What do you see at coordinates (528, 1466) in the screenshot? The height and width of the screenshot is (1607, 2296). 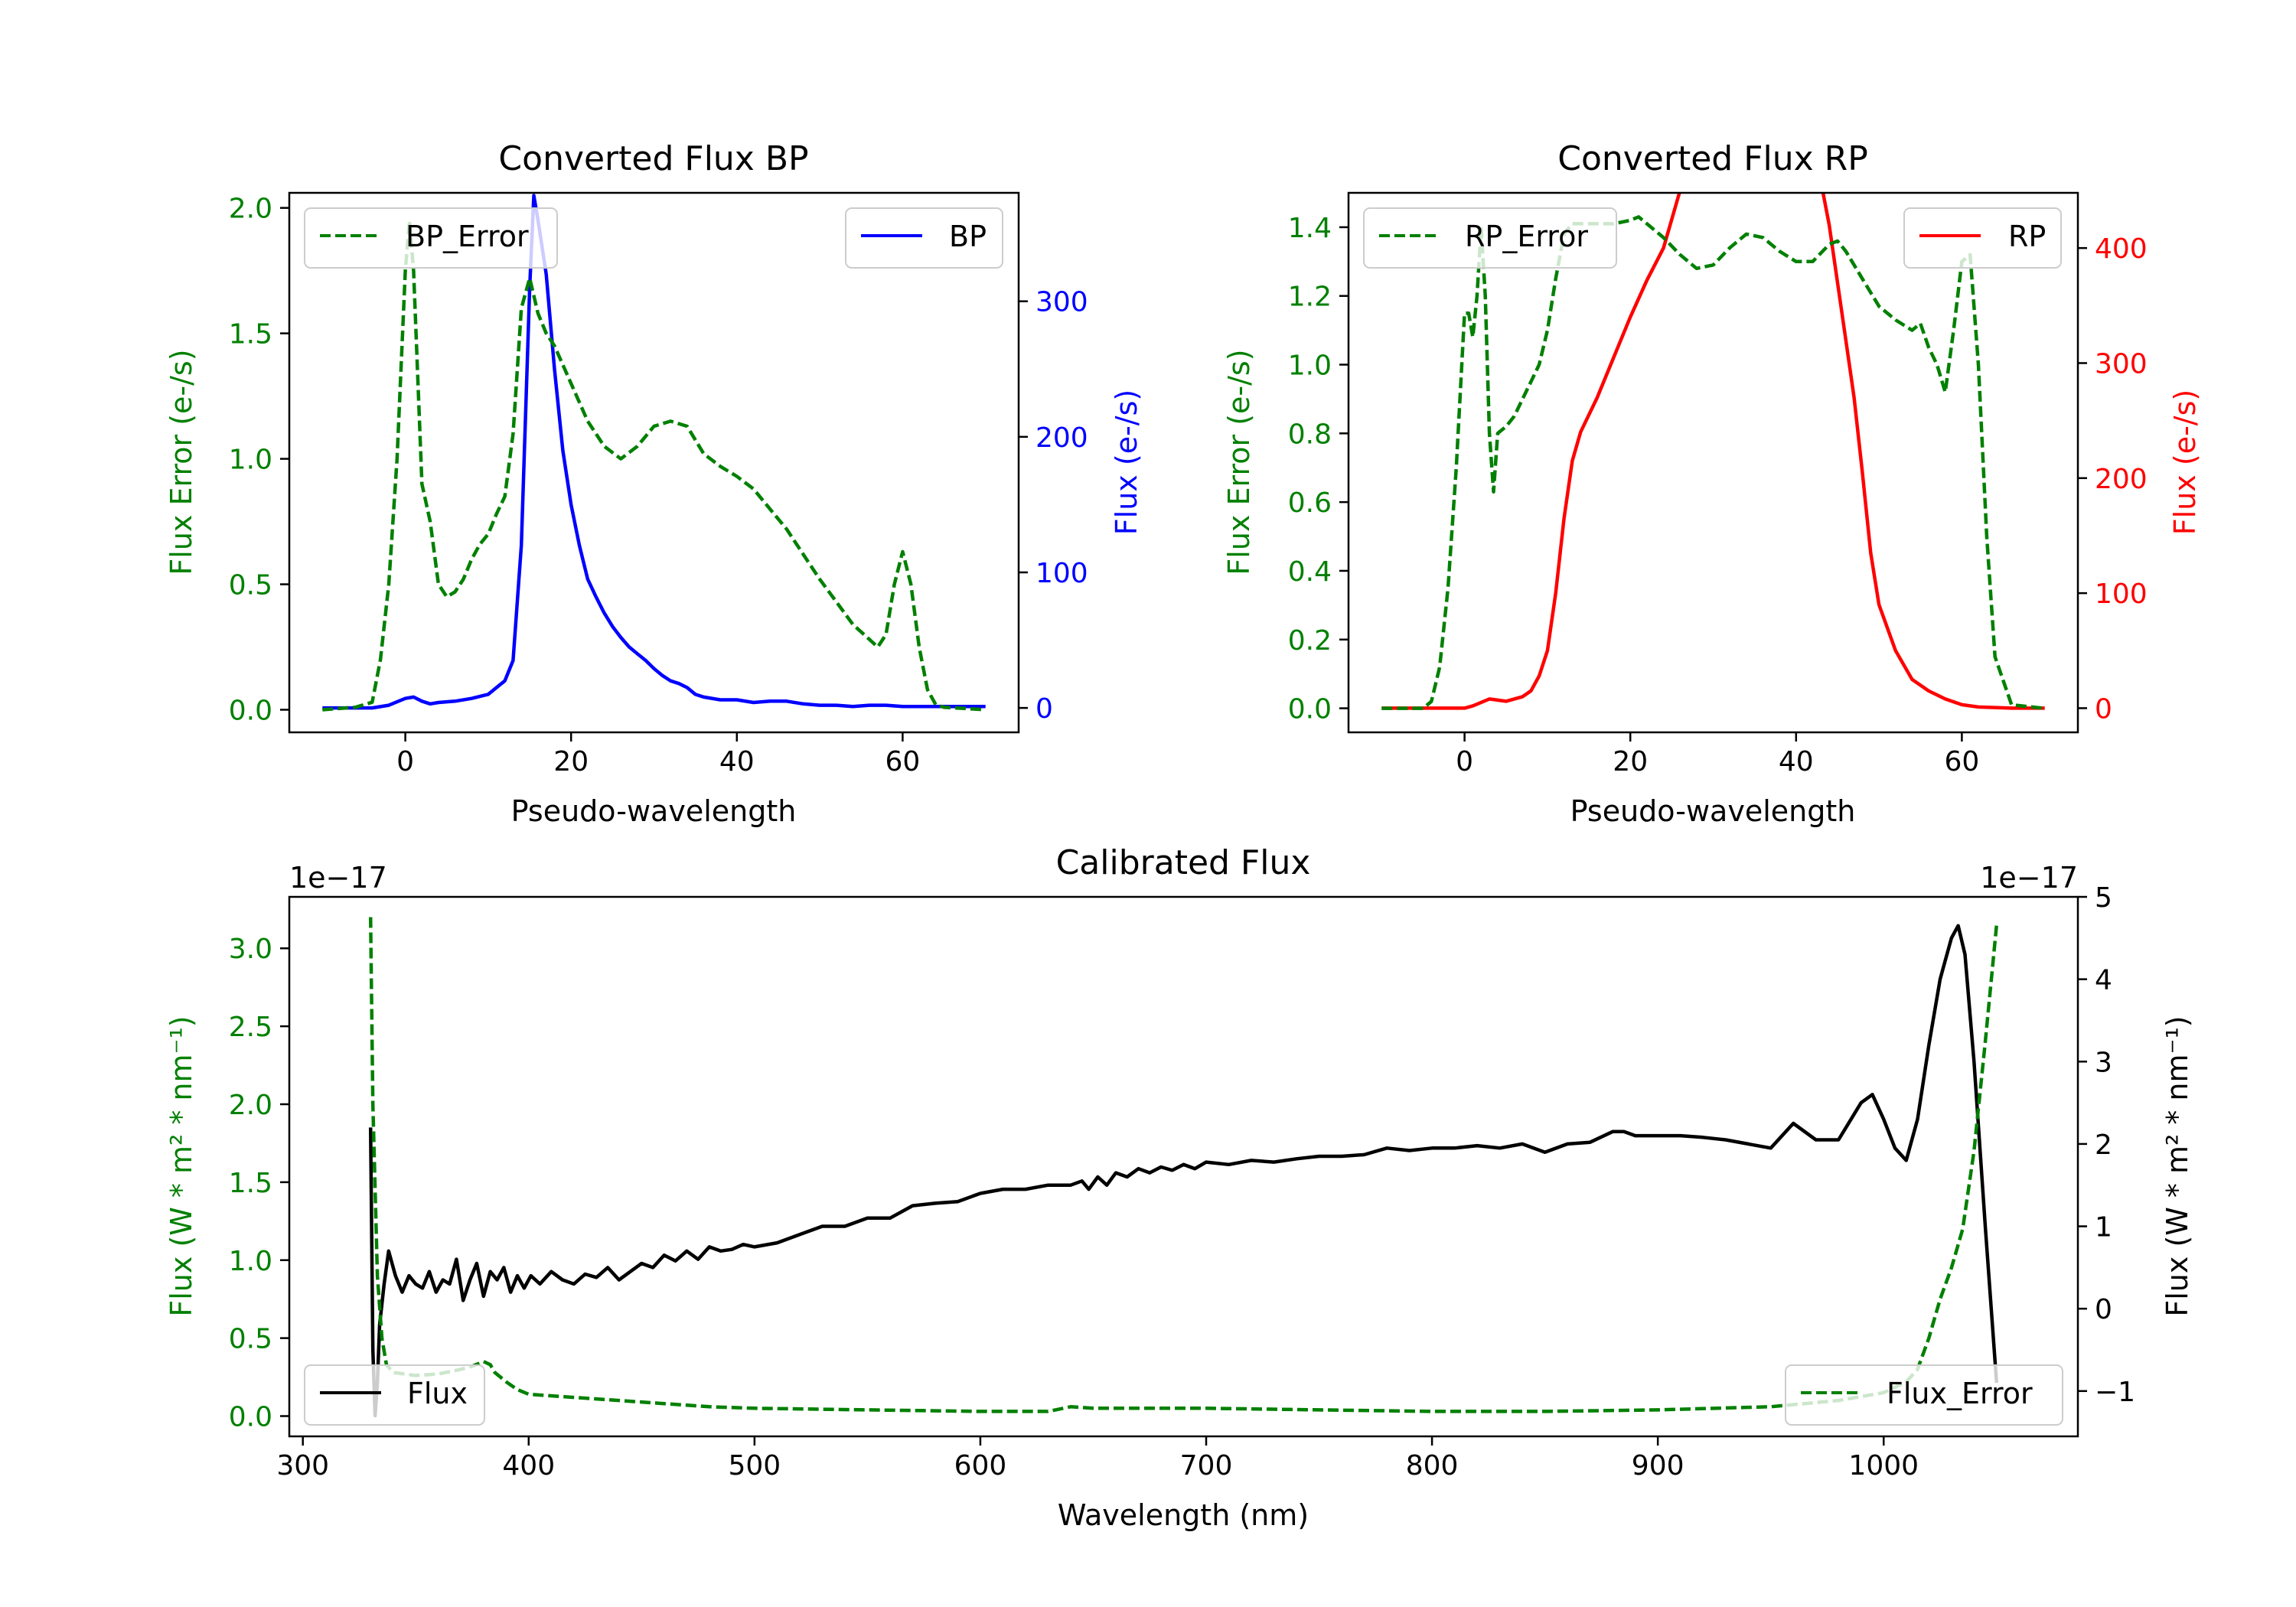 I see `calibrated-xtick-label: 400` at bounding box center [528, 1466].